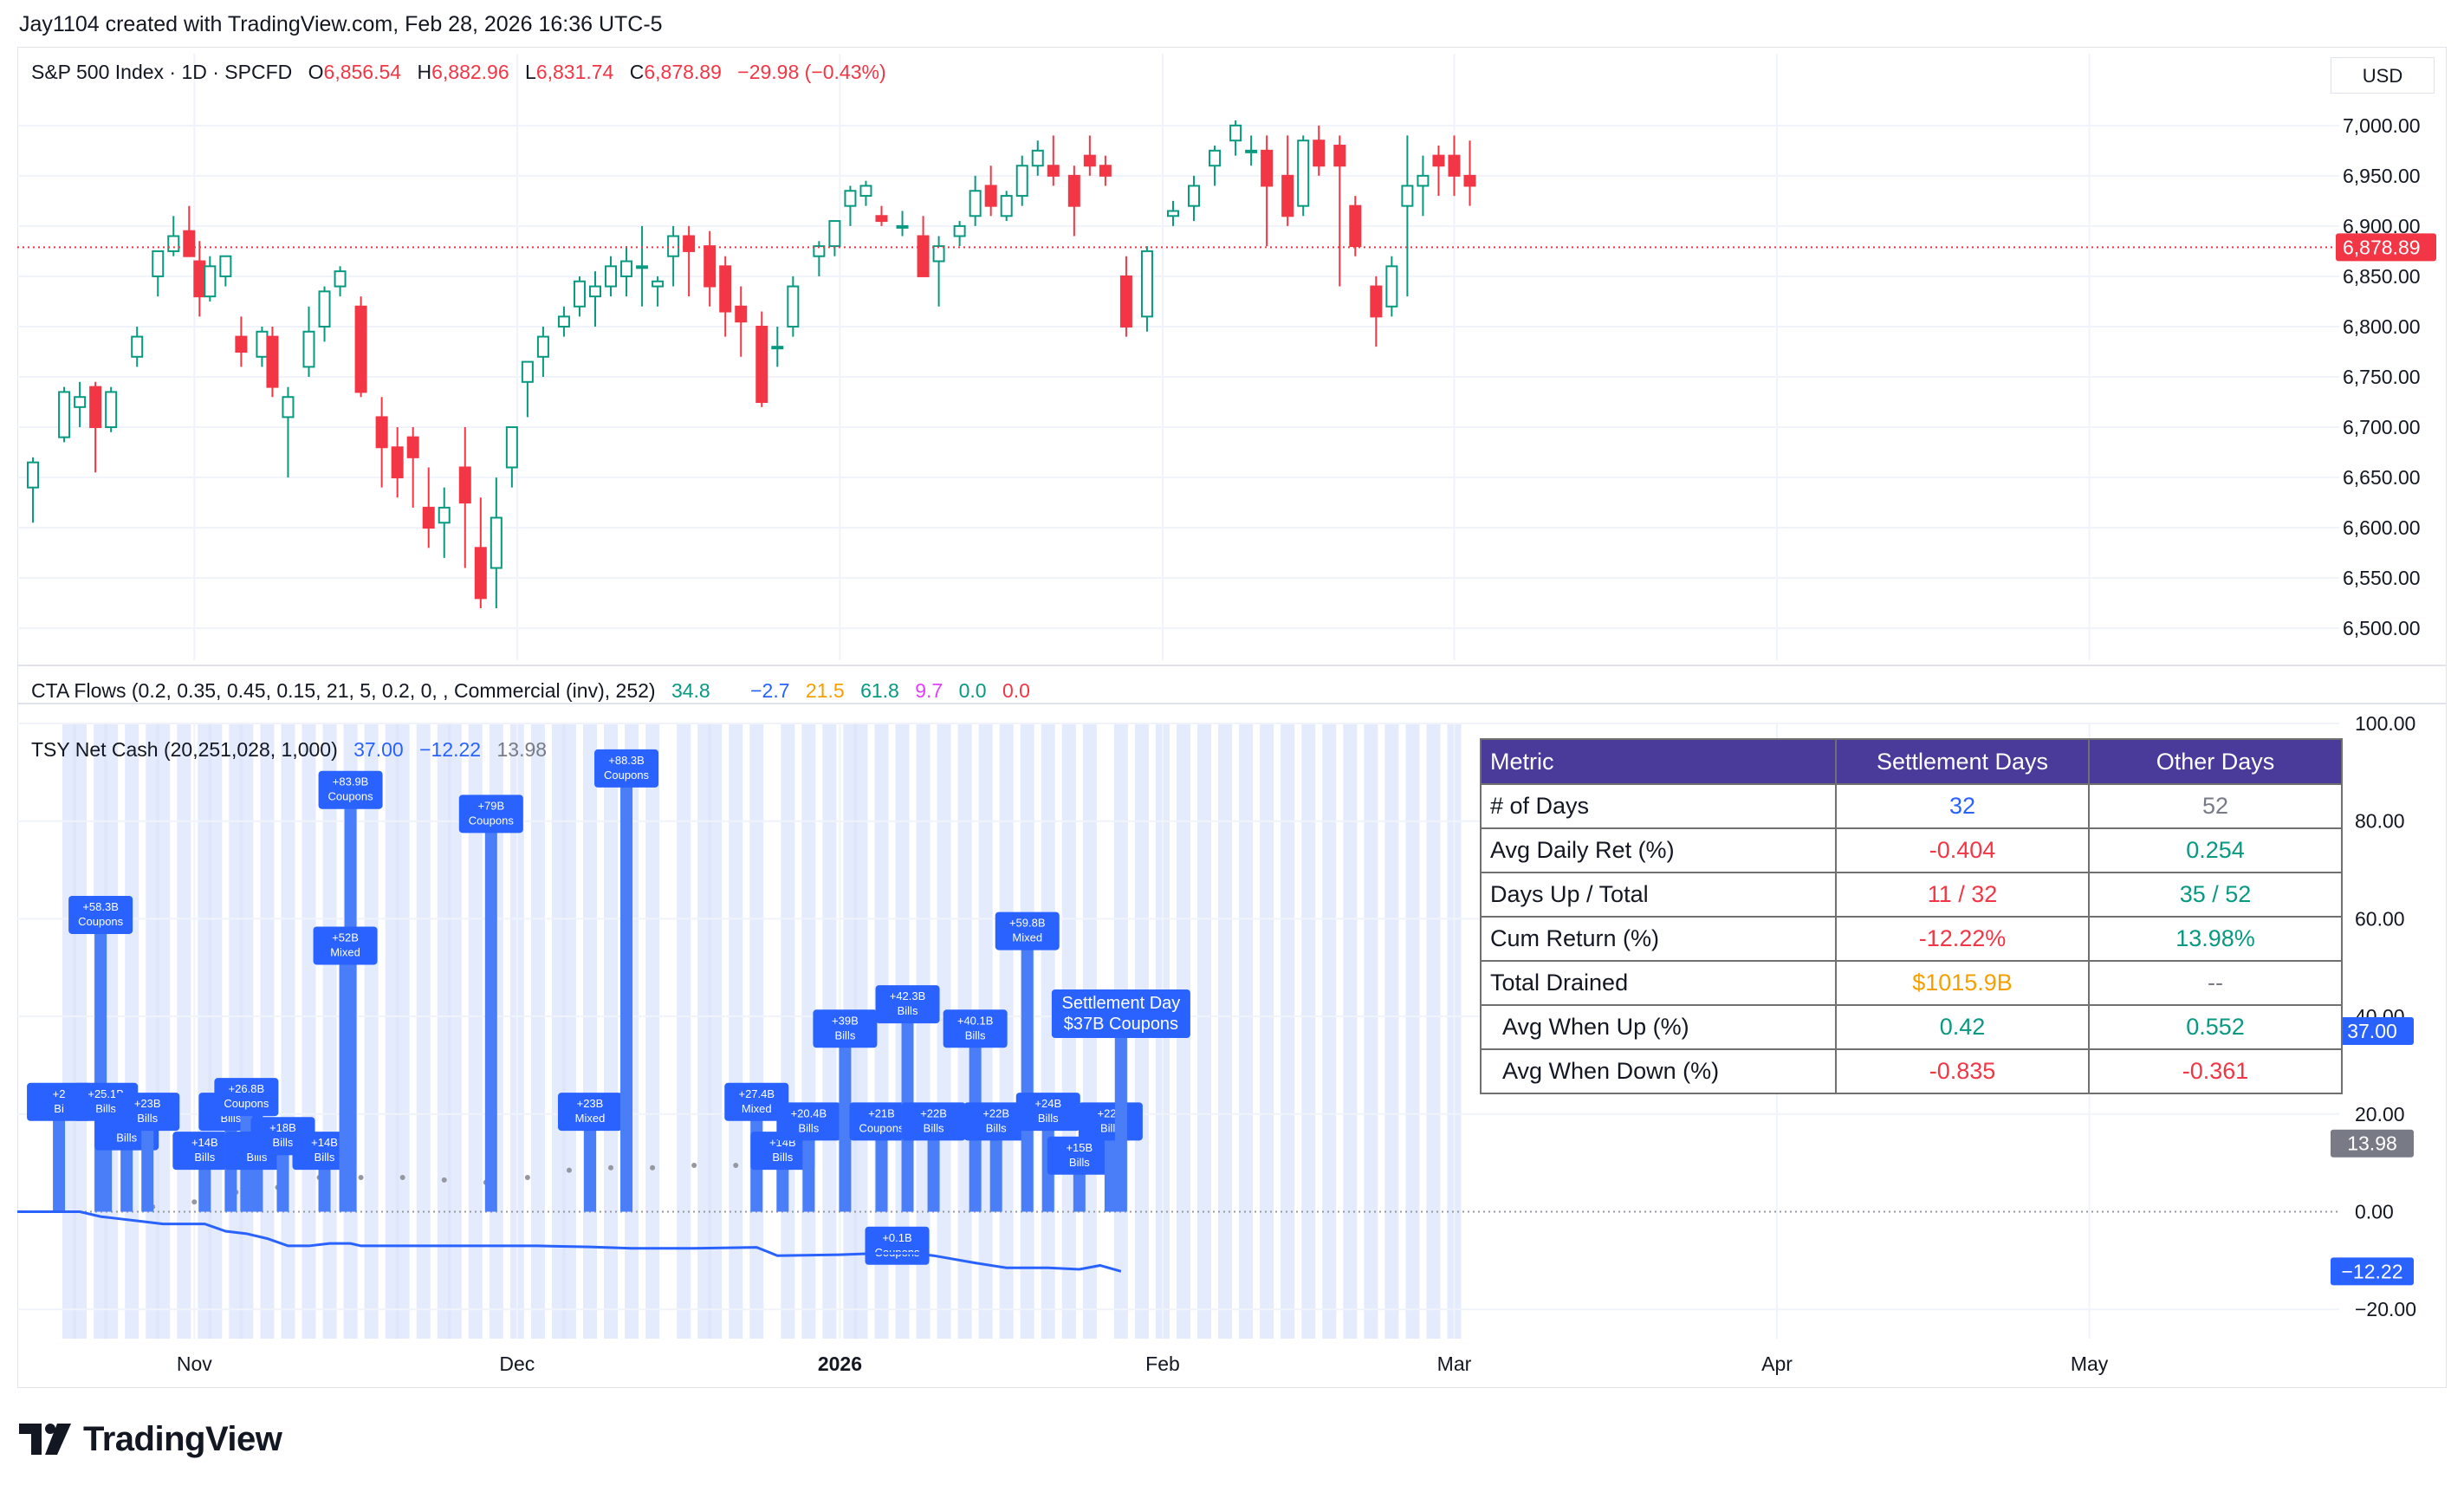 The width and height of the screenshot is (2464, 1492). What do you see at coordinates (2372, 1143) in the screenshot?
I see `flow-value-badge` at bounding box center [2372, 1143].